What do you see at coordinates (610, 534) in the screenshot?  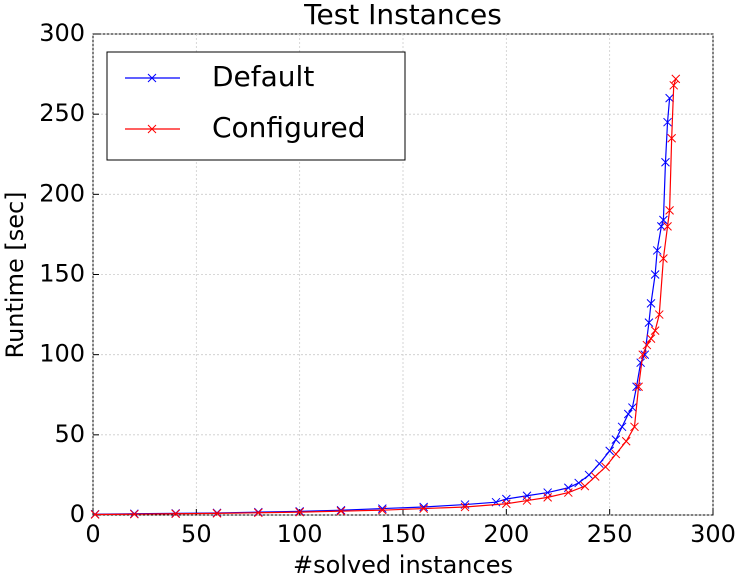 I see `x-tick-label: 250` at bounding box center [610, 534].